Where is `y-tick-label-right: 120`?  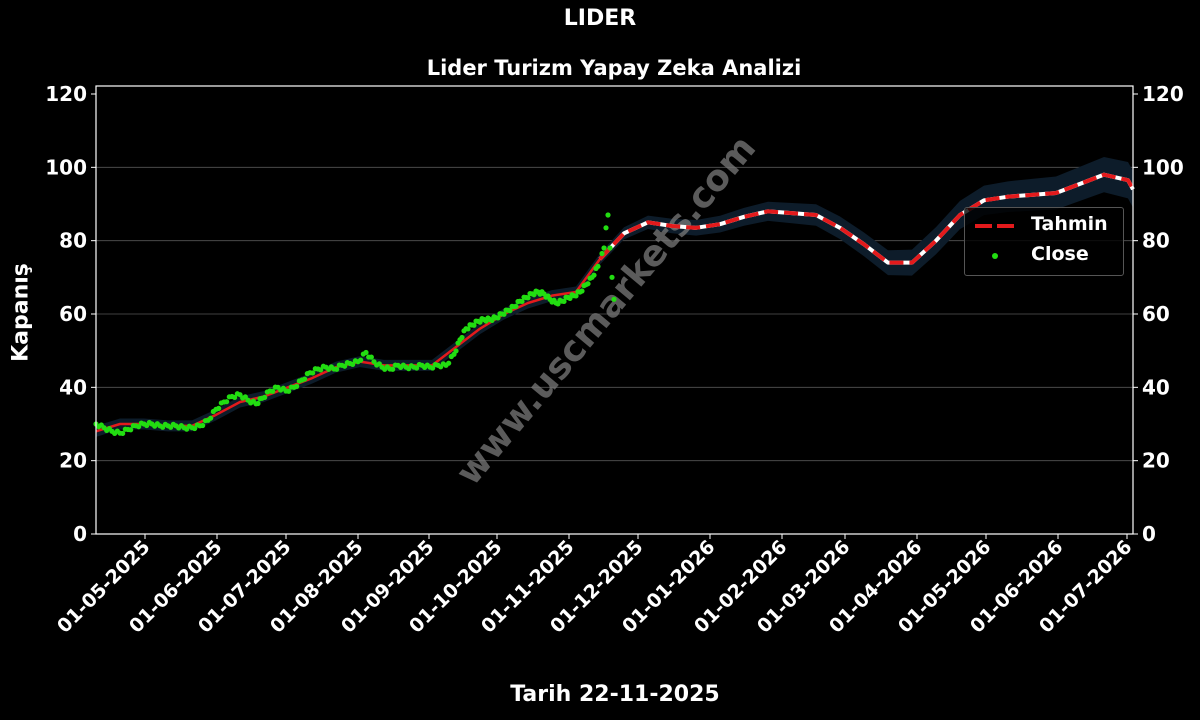
y-tick-label-right: 120 is located at coordinates (1163, 94).